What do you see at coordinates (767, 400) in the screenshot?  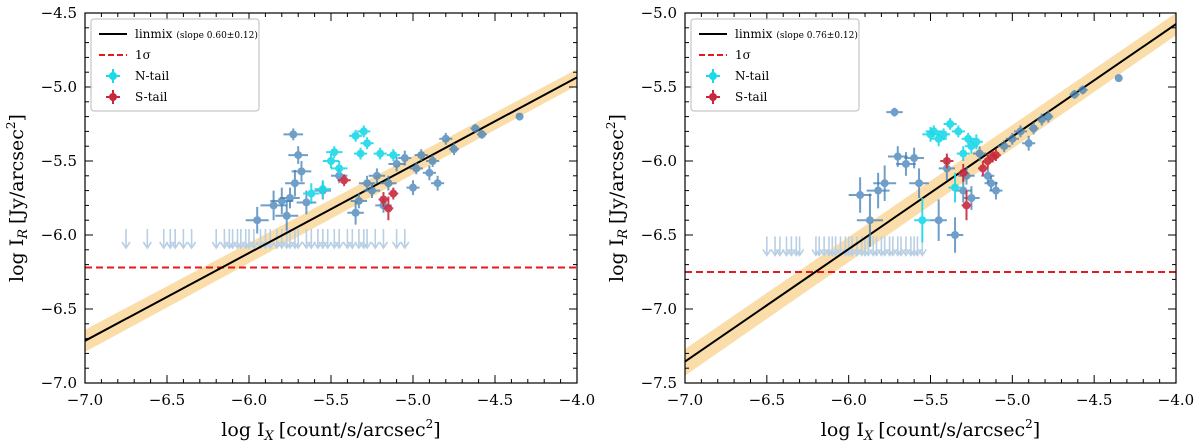 I see `x-tick-label: −6.5` at bounding box center [767, 400].